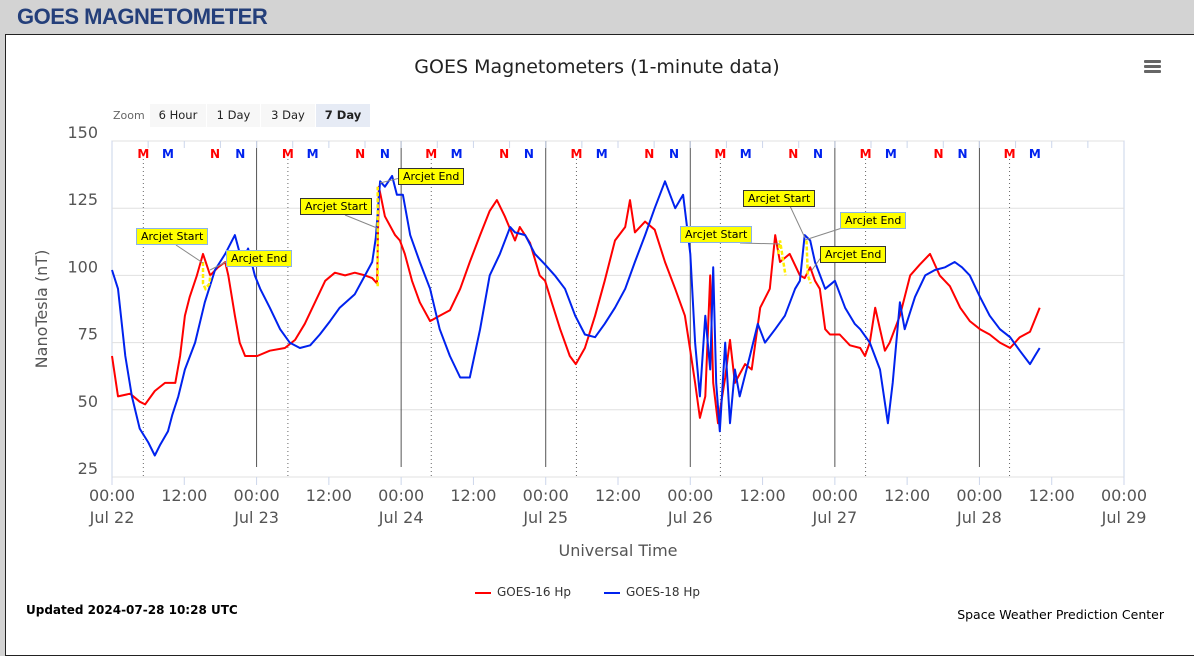 The width and height of the screenshot is (1194, 656). I want to click on x-tick-date: Jul 24, so click(401, 517).